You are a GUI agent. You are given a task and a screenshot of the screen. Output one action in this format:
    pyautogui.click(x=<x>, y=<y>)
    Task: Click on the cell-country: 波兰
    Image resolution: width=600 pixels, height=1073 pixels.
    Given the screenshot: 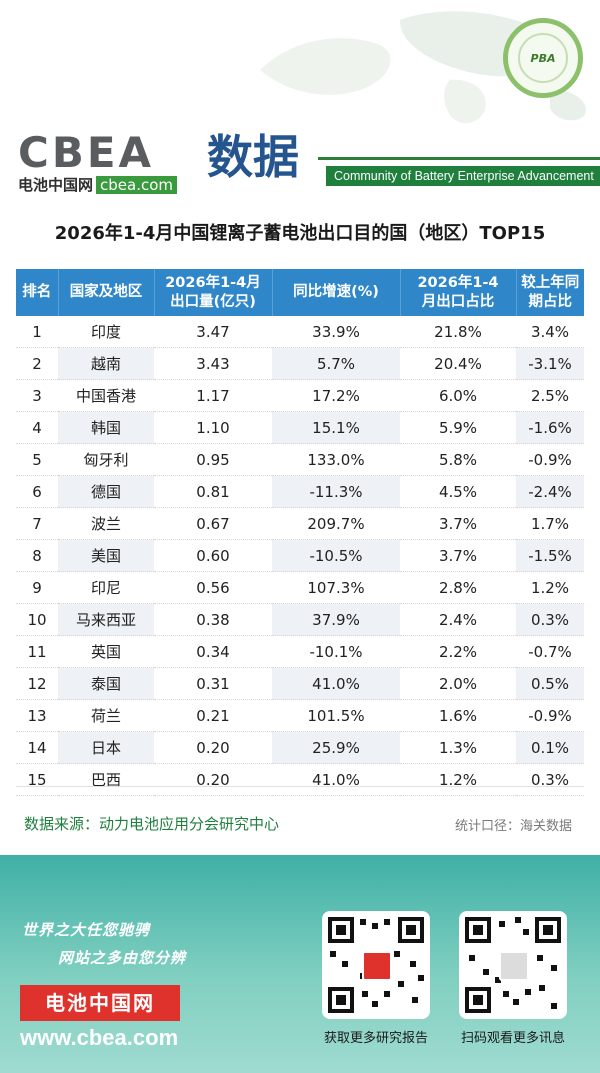 What is the action you would take?
    pyautogui.click(x=106, y=523)
    